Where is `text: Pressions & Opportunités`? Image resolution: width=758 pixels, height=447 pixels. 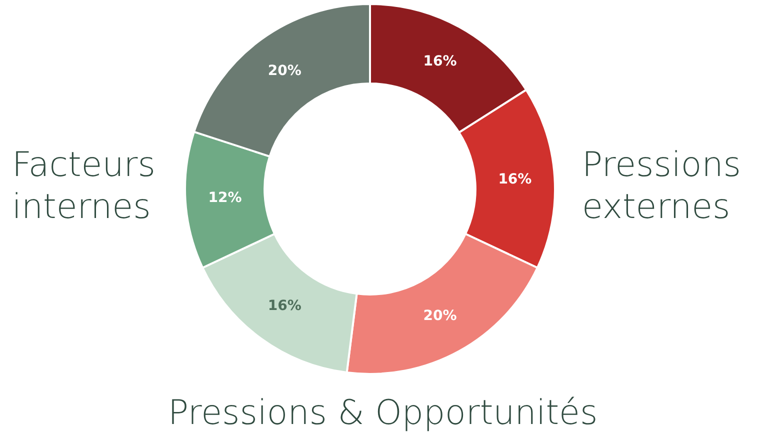 text: Pressions & Opportunités is located at coordinates (383, 413).